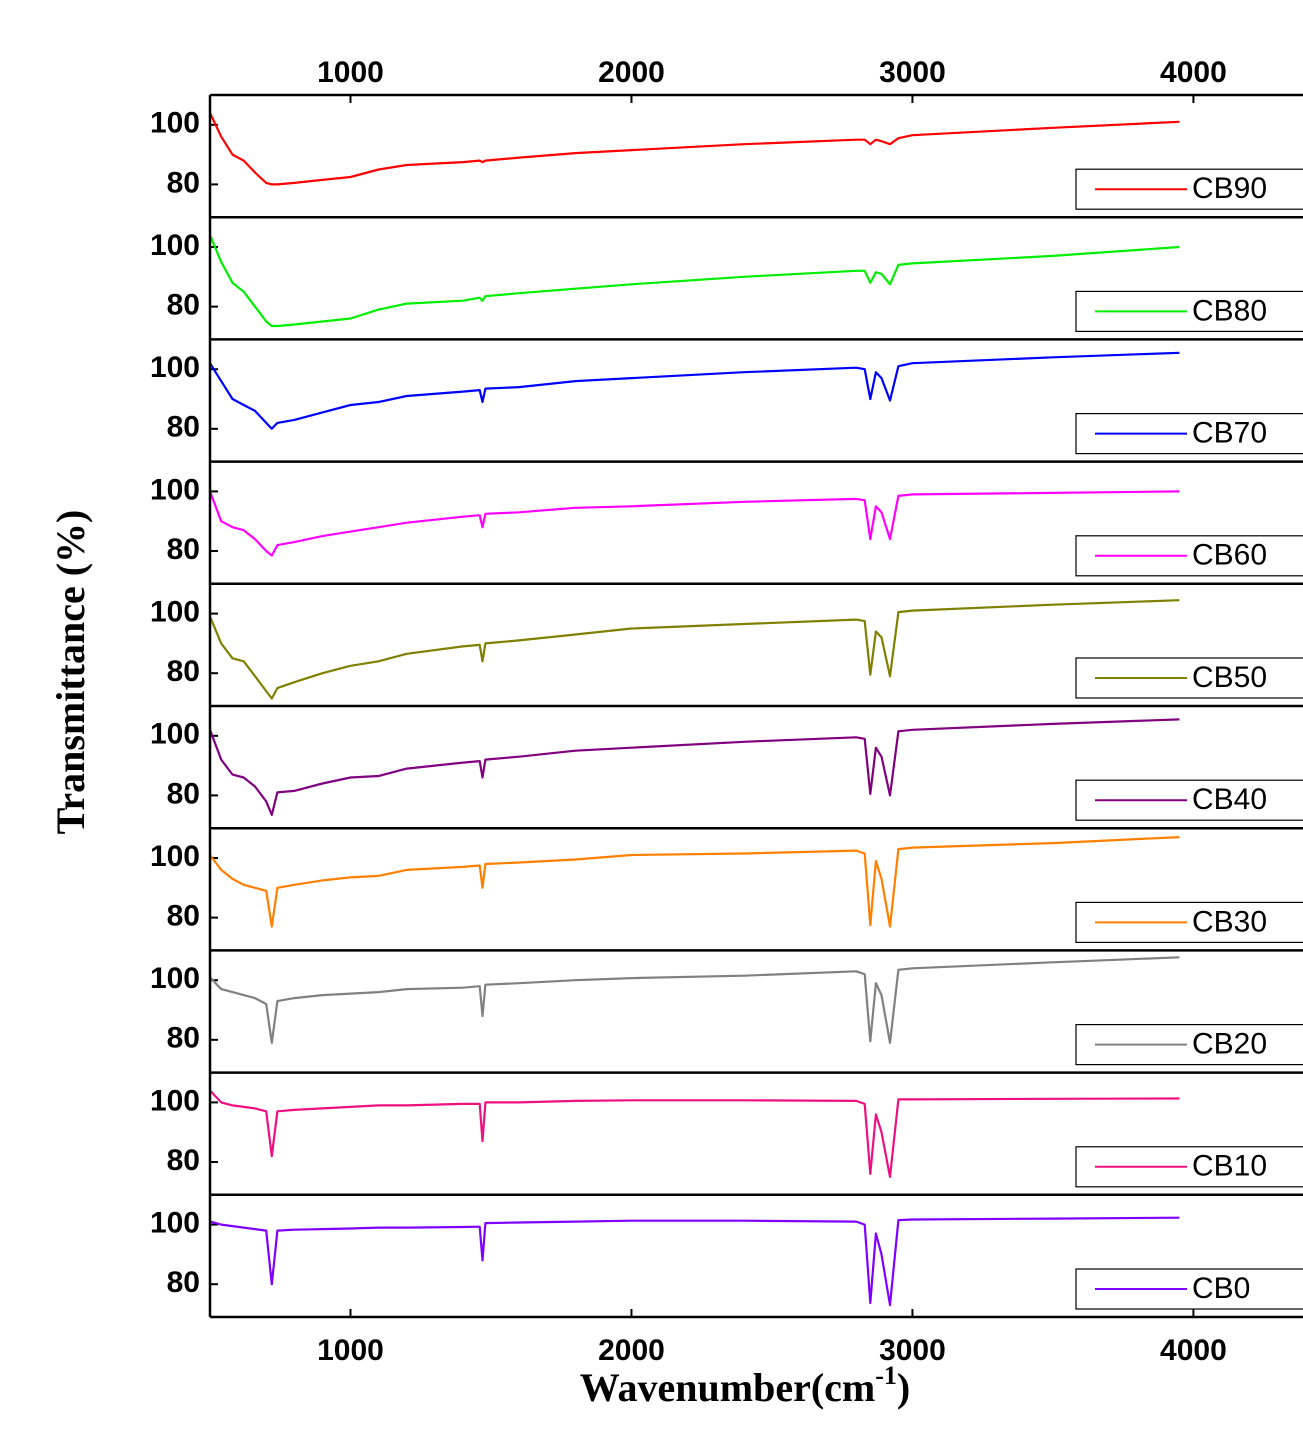 The height and width of the screenshot is (1439, 1303). I want to click on legend-label: CB40, so click(1229, 799).